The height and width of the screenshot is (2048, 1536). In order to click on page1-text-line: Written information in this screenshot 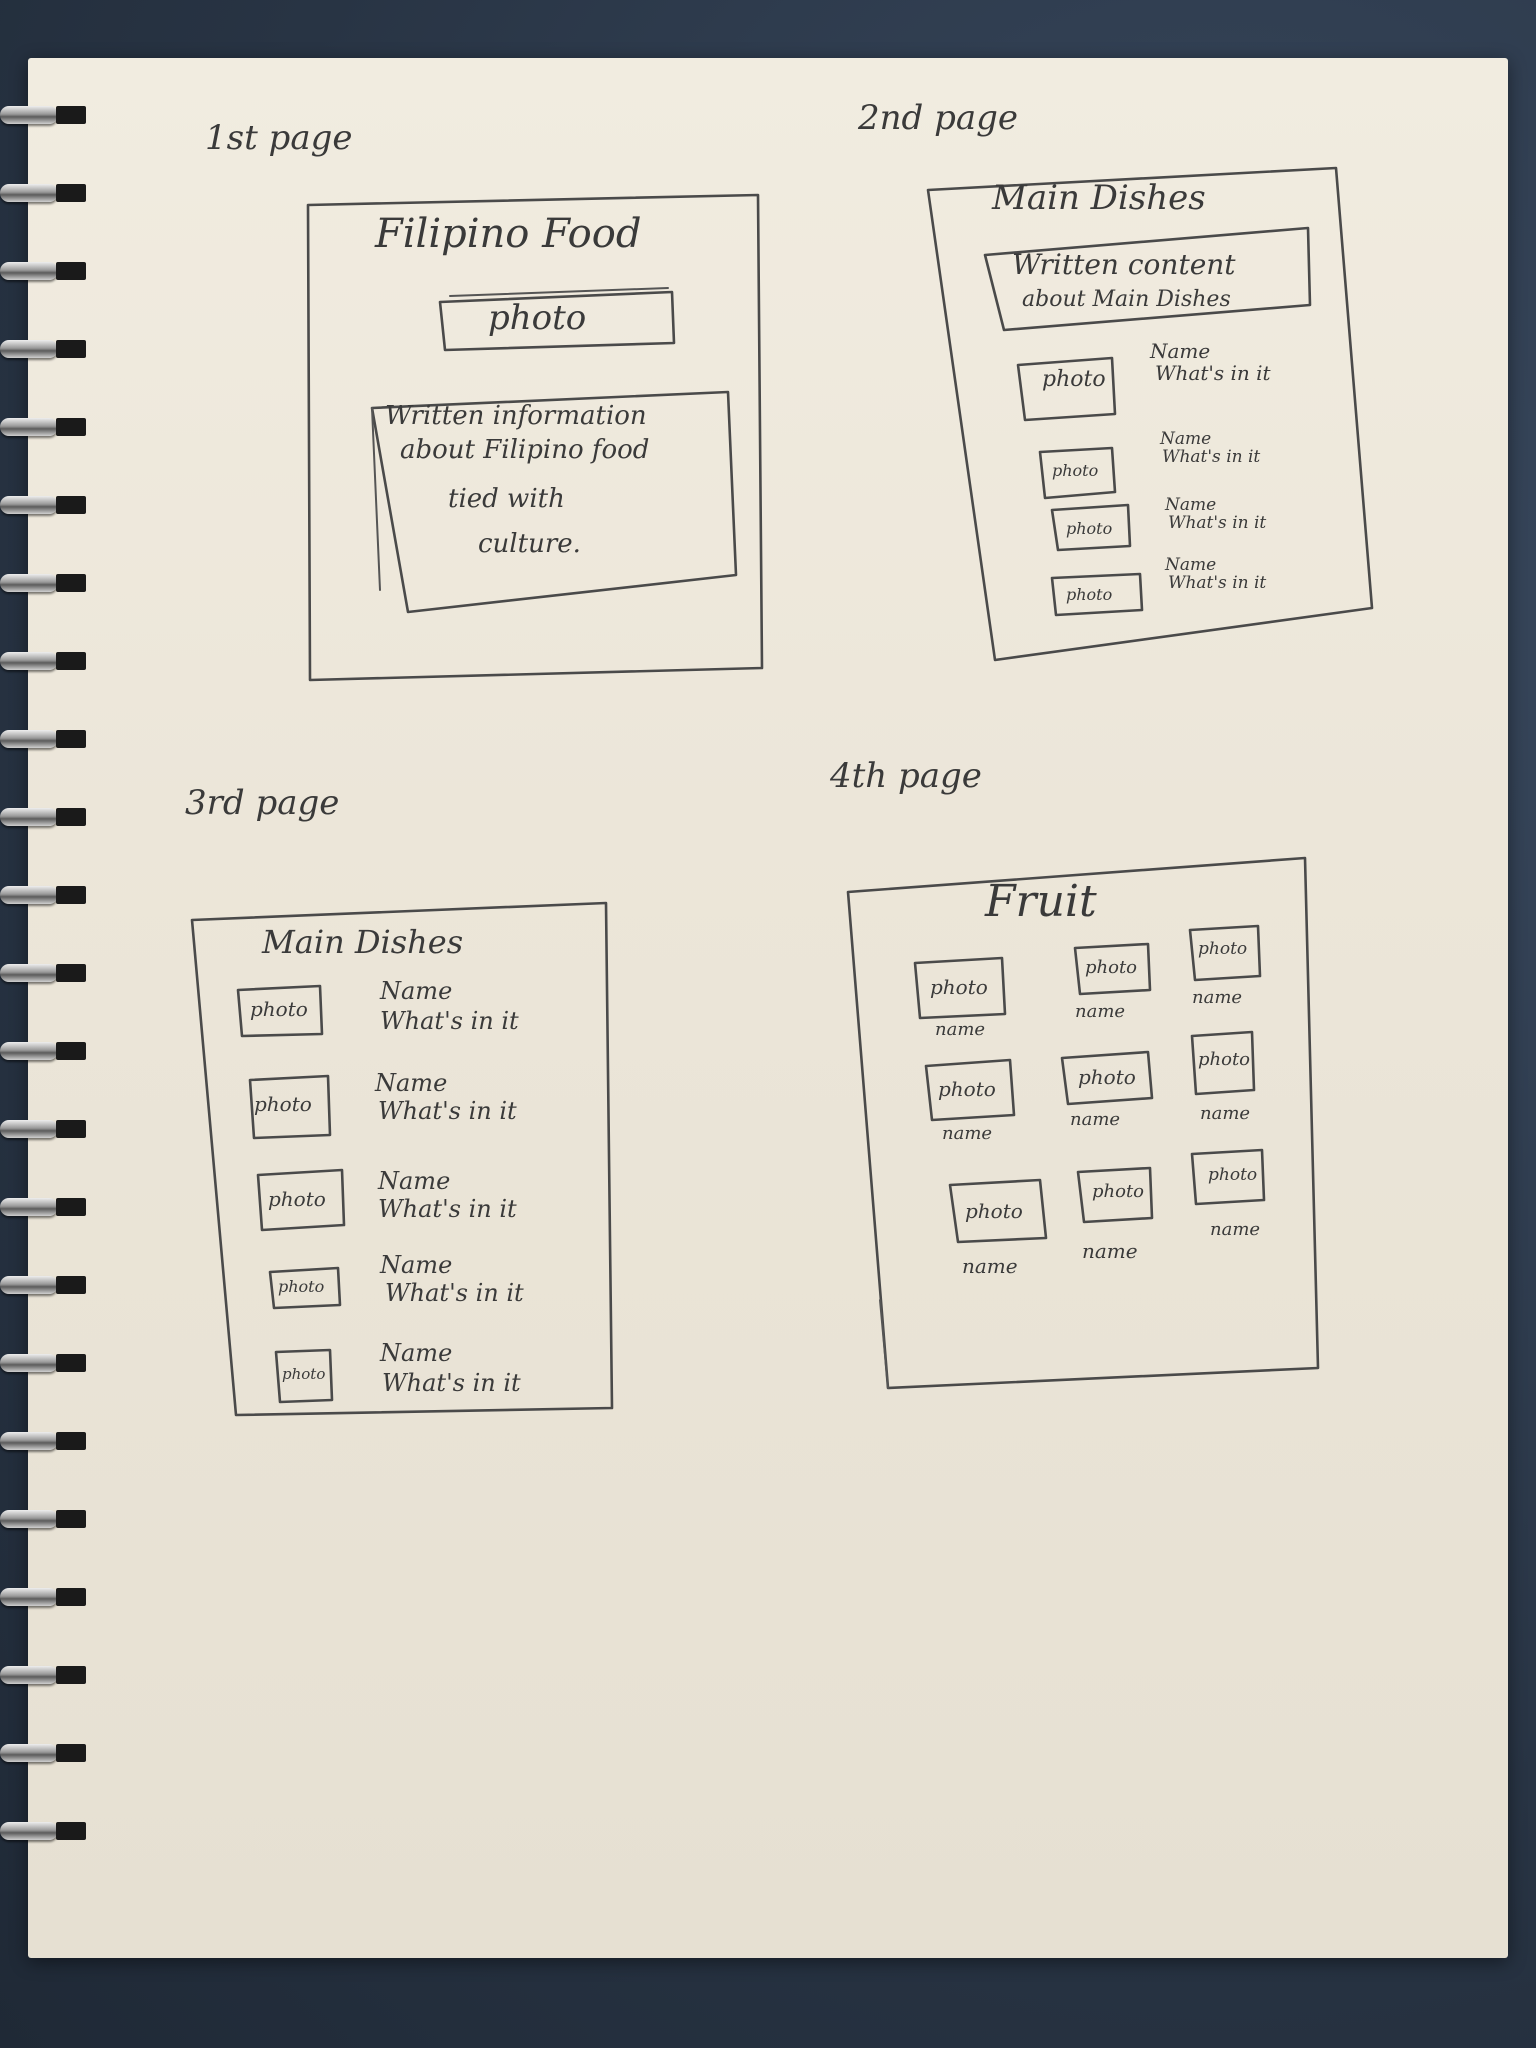, I will do `click(516, 416)`.